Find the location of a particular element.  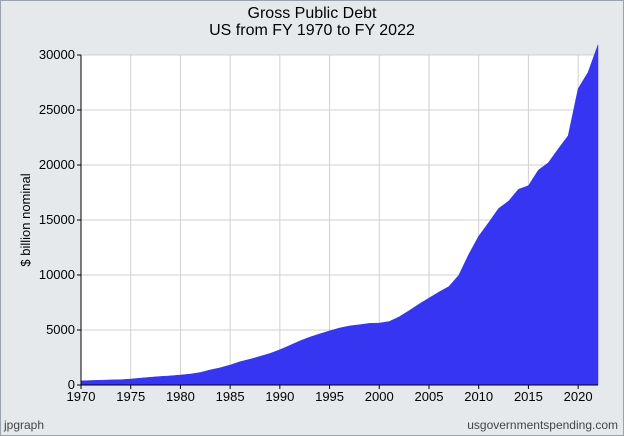

x-tick-label: 1995 is located at coordinates (329, 396).